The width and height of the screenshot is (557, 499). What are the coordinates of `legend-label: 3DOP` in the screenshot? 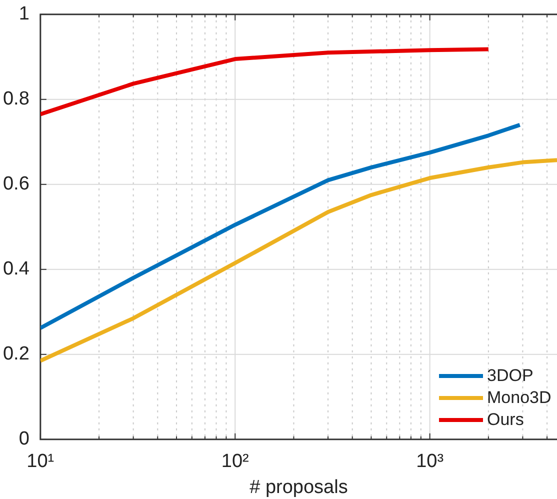 It's located at (510, 376).